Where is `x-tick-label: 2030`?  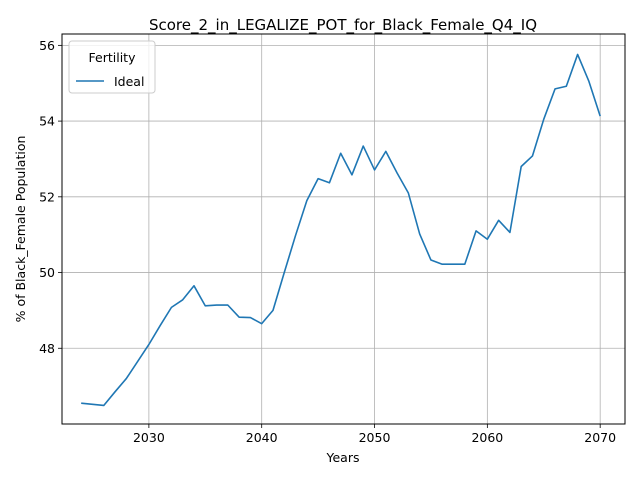
x-tick-label: 2030 is located at coordinates (149, 437).